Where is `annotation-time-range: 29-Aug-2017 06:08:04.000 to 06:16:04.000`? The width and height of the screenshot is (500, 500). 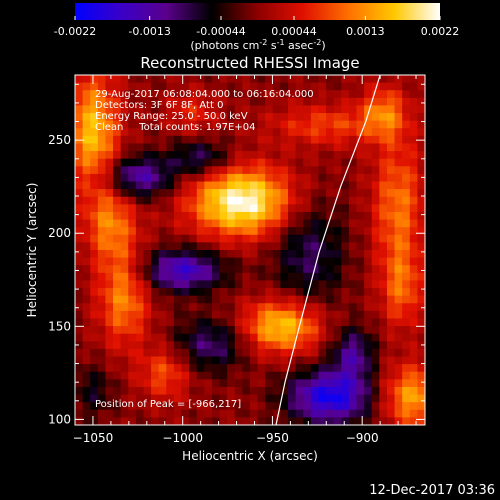
annotation-time-range: 29-Aug-2017 06:08:04.000 to 06:16:04.000 is located at coordinates (204, 94).